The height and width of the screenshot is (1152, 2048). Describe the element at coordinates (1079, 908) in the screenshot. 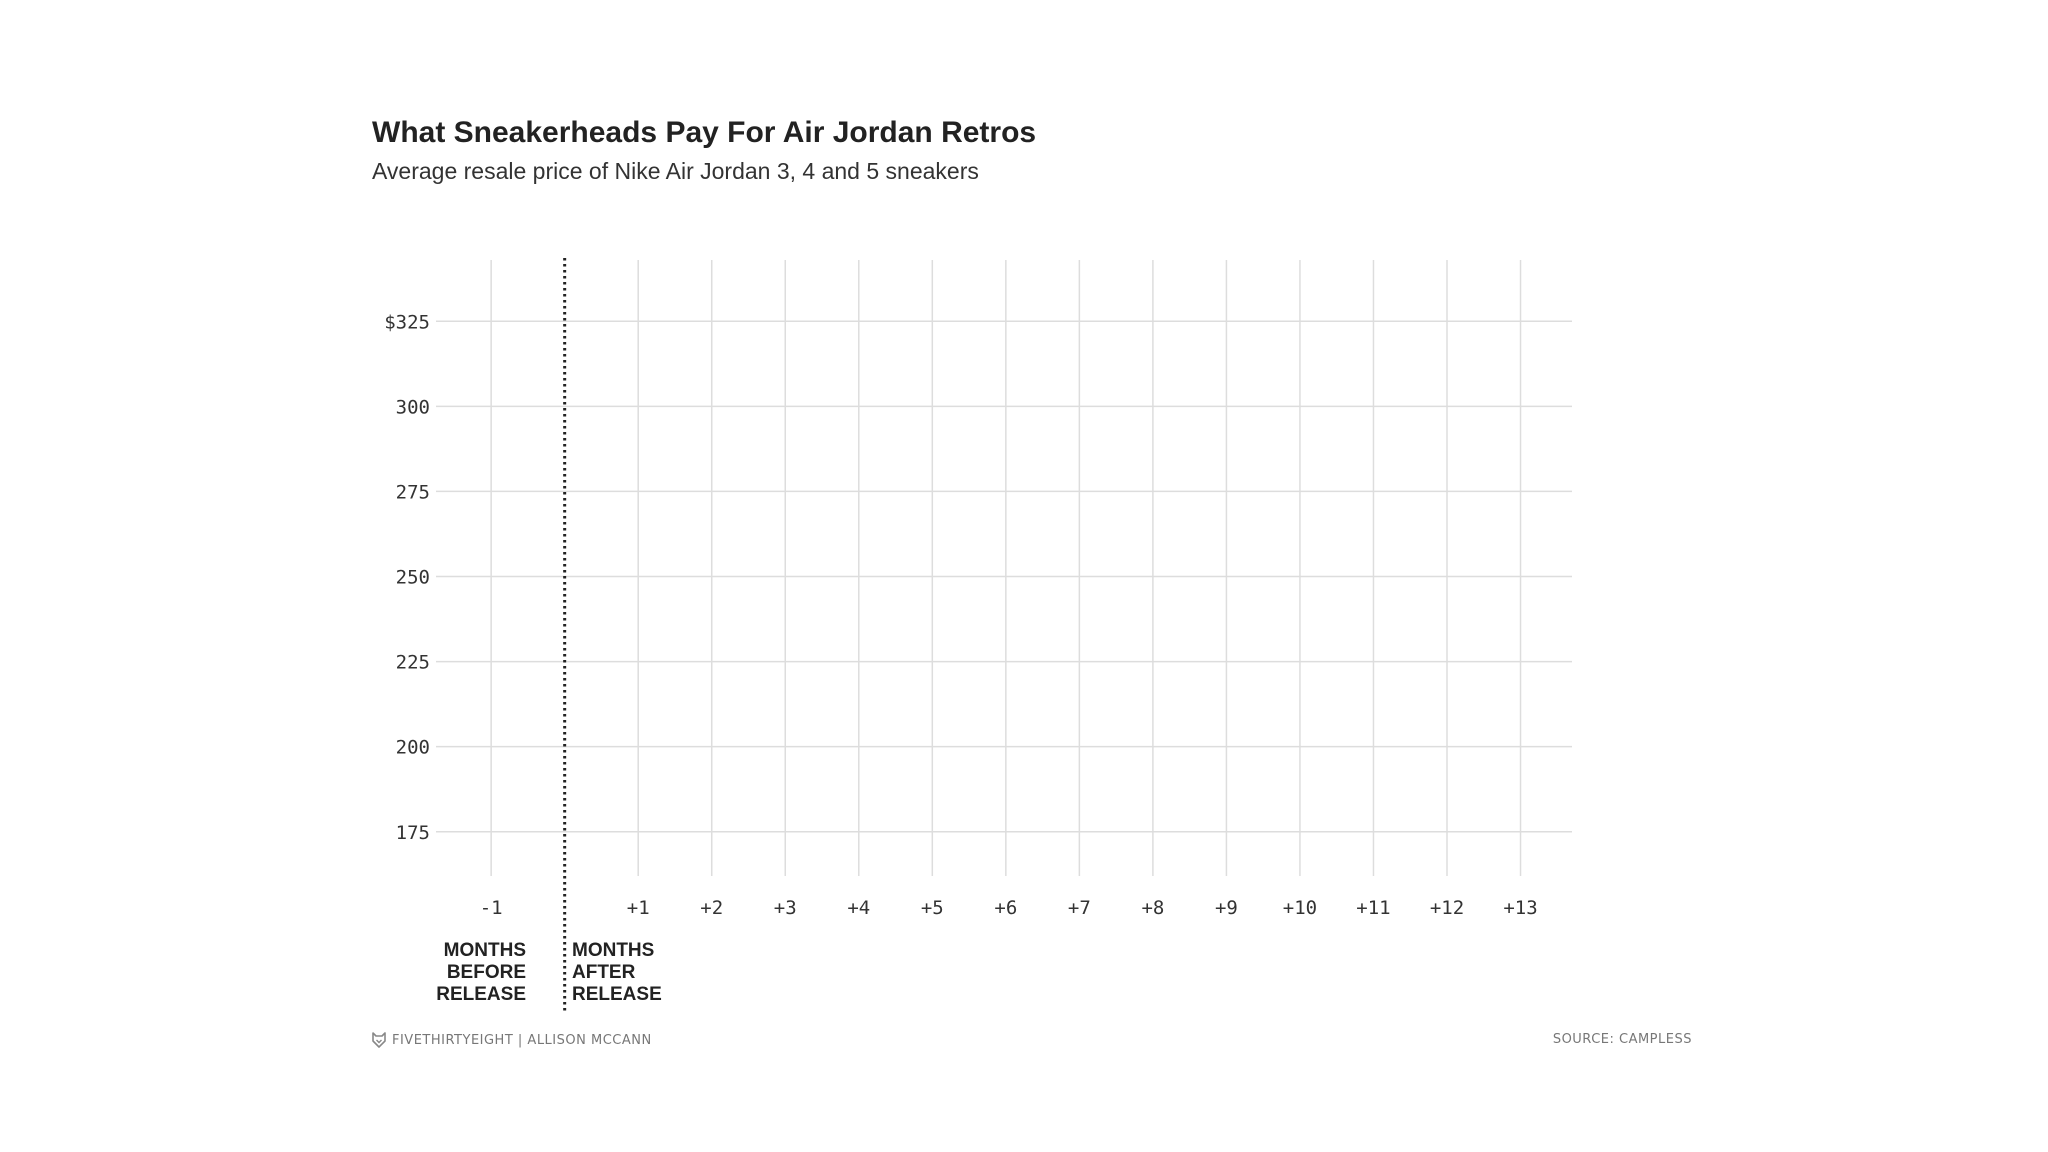

I see `x-tick-label: +7` at that location.